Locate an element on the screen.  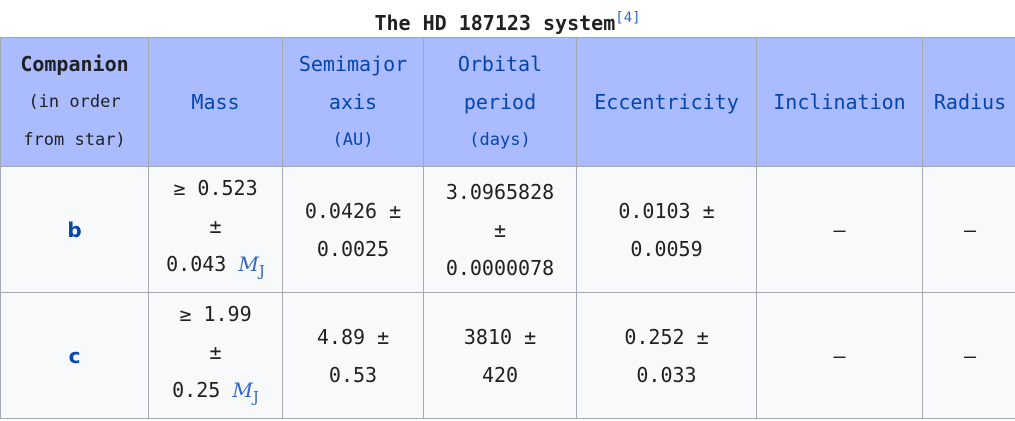
header-semimajor-line2: axis is located at coordinates (353, 102).